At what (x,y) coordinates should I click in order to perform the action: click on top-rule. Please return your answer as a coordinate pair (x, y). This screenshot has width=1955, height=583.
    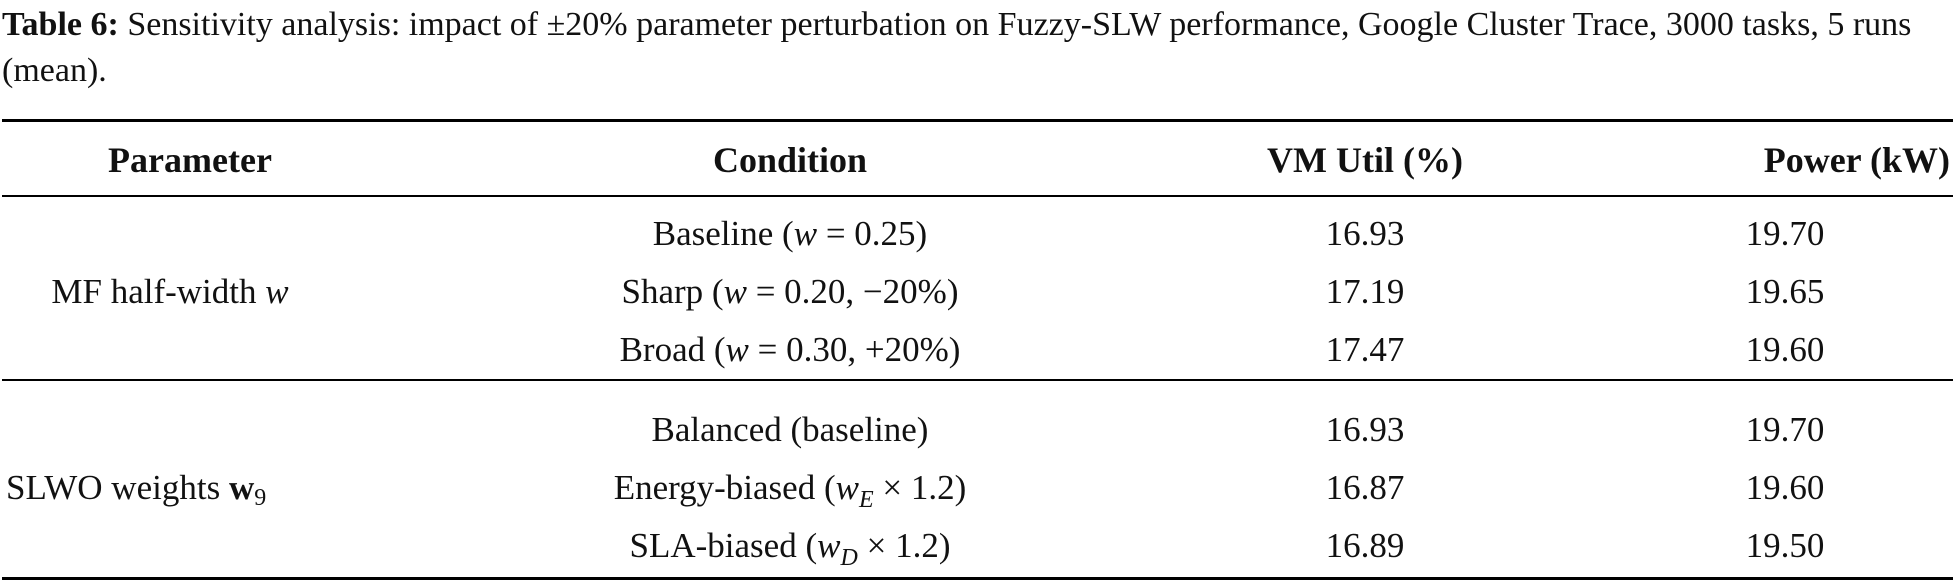
    Looking at the image, I should click on (977, 120).